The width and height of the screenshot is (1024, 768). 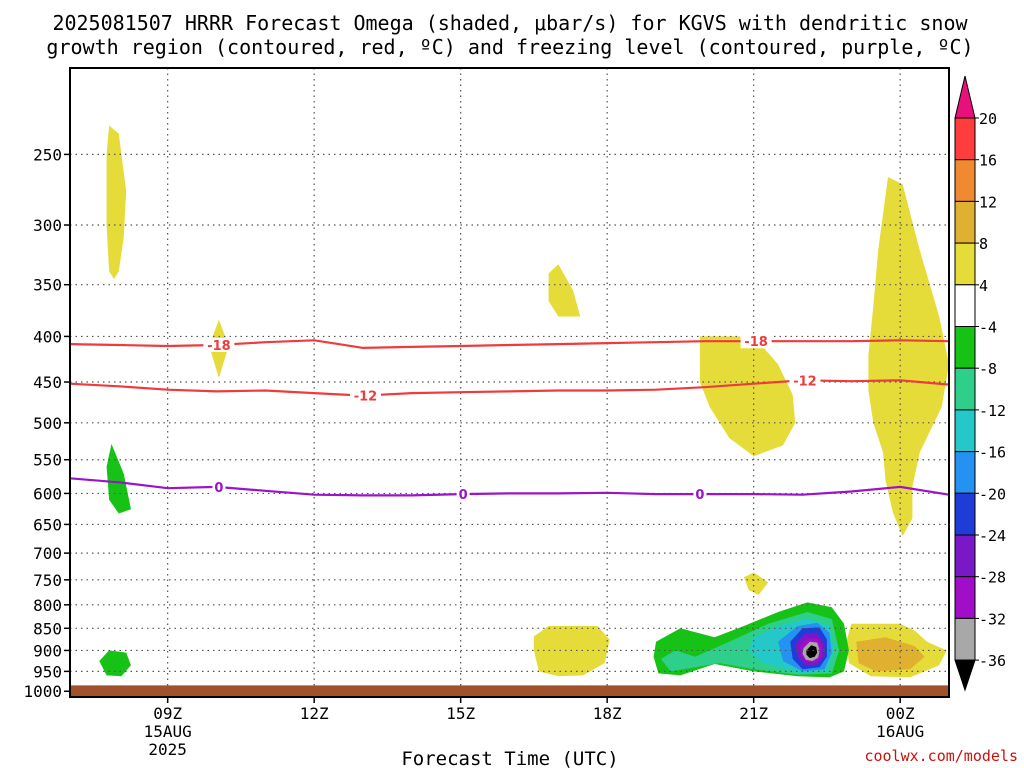 What do you see at coordinates (900, 713) in the screenshot?
I see `x-tick-label-00Z: 00Z` at bounding box center [900, 713].